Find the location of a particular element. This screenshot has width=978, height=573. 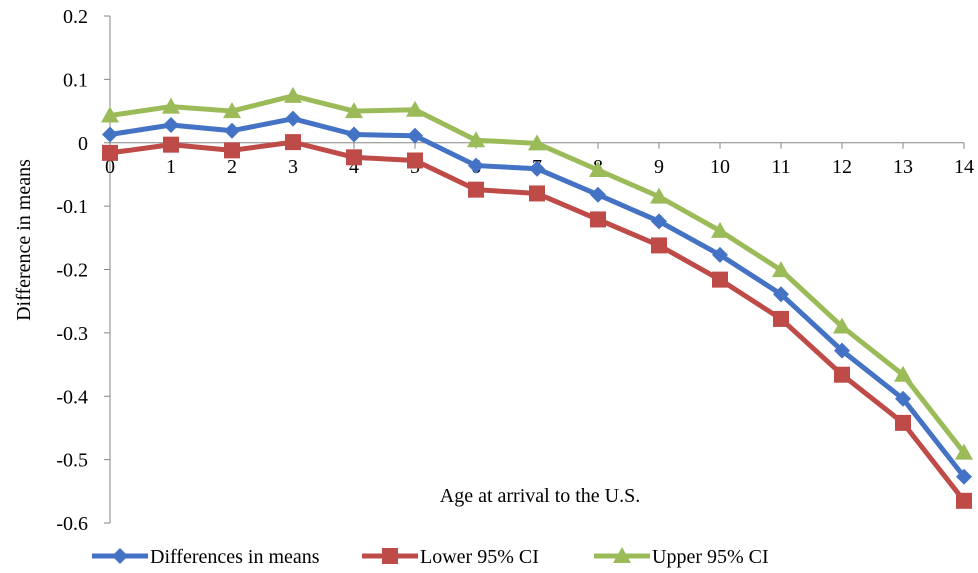

legend-label: Differences in means is located at coordinates (235, 557).